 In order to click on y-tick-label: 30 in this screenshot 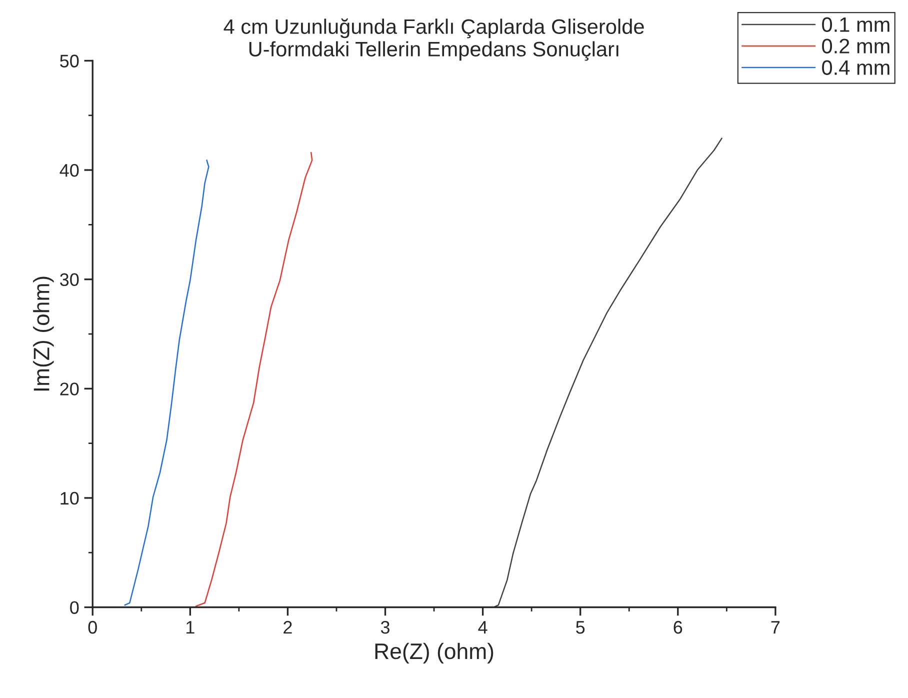, I will do `click(69, 279)`.